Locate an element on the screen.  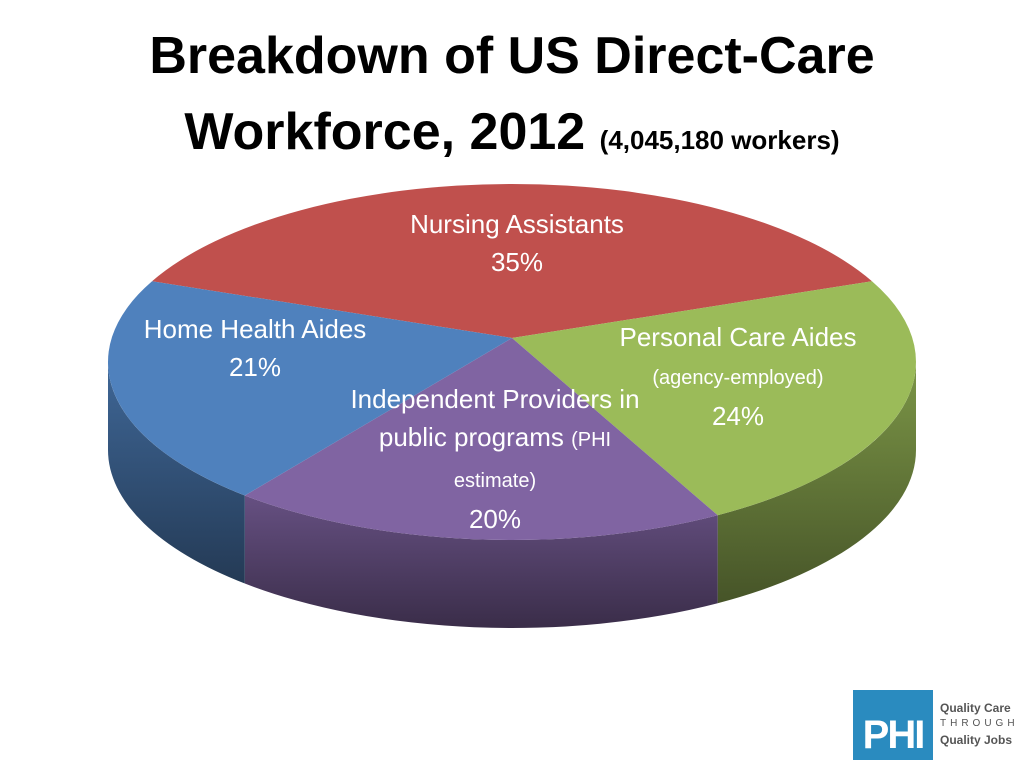
category-note: (agency-employed) is located at coordinates (738, 378).